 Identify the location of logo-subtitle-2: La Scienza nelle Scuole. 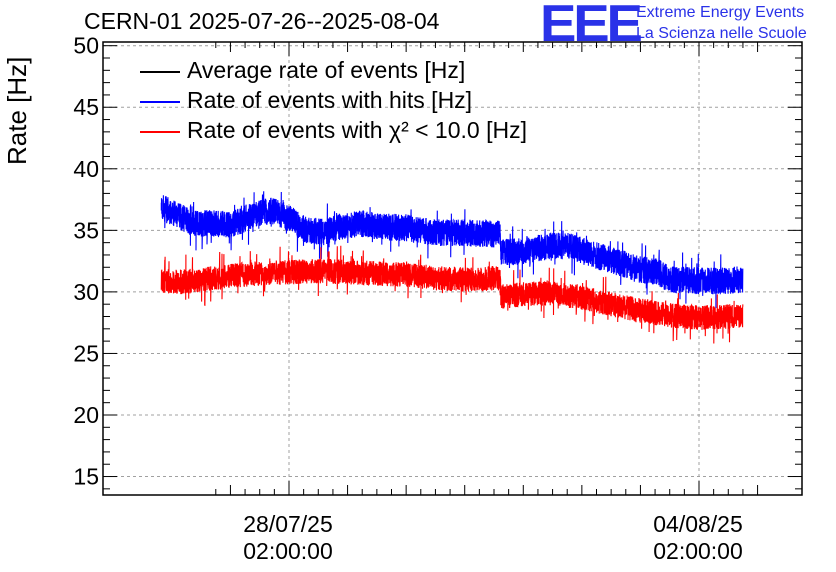
(721, 33).